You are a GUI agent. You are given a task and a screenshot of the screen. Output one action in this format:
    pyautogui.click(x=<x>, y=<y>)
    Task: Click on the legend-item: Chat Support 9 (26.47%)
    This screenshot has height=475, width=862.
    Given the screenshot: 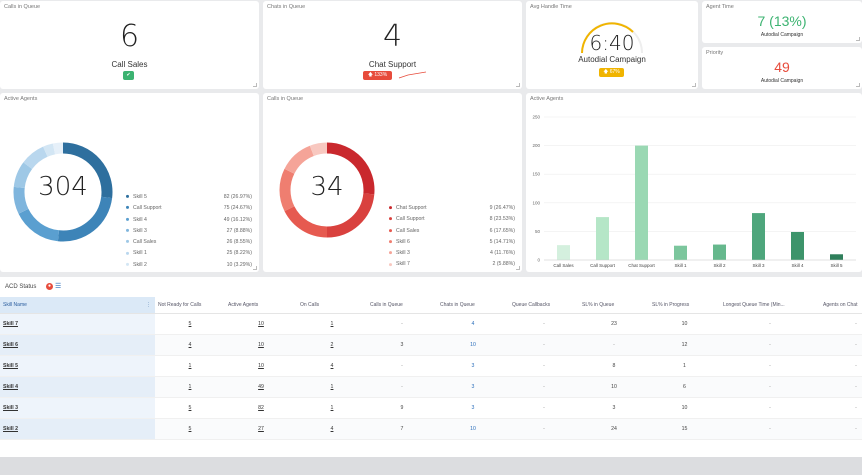 What is the action you would take?
    pyautogui.click(x=452, y=208)
    